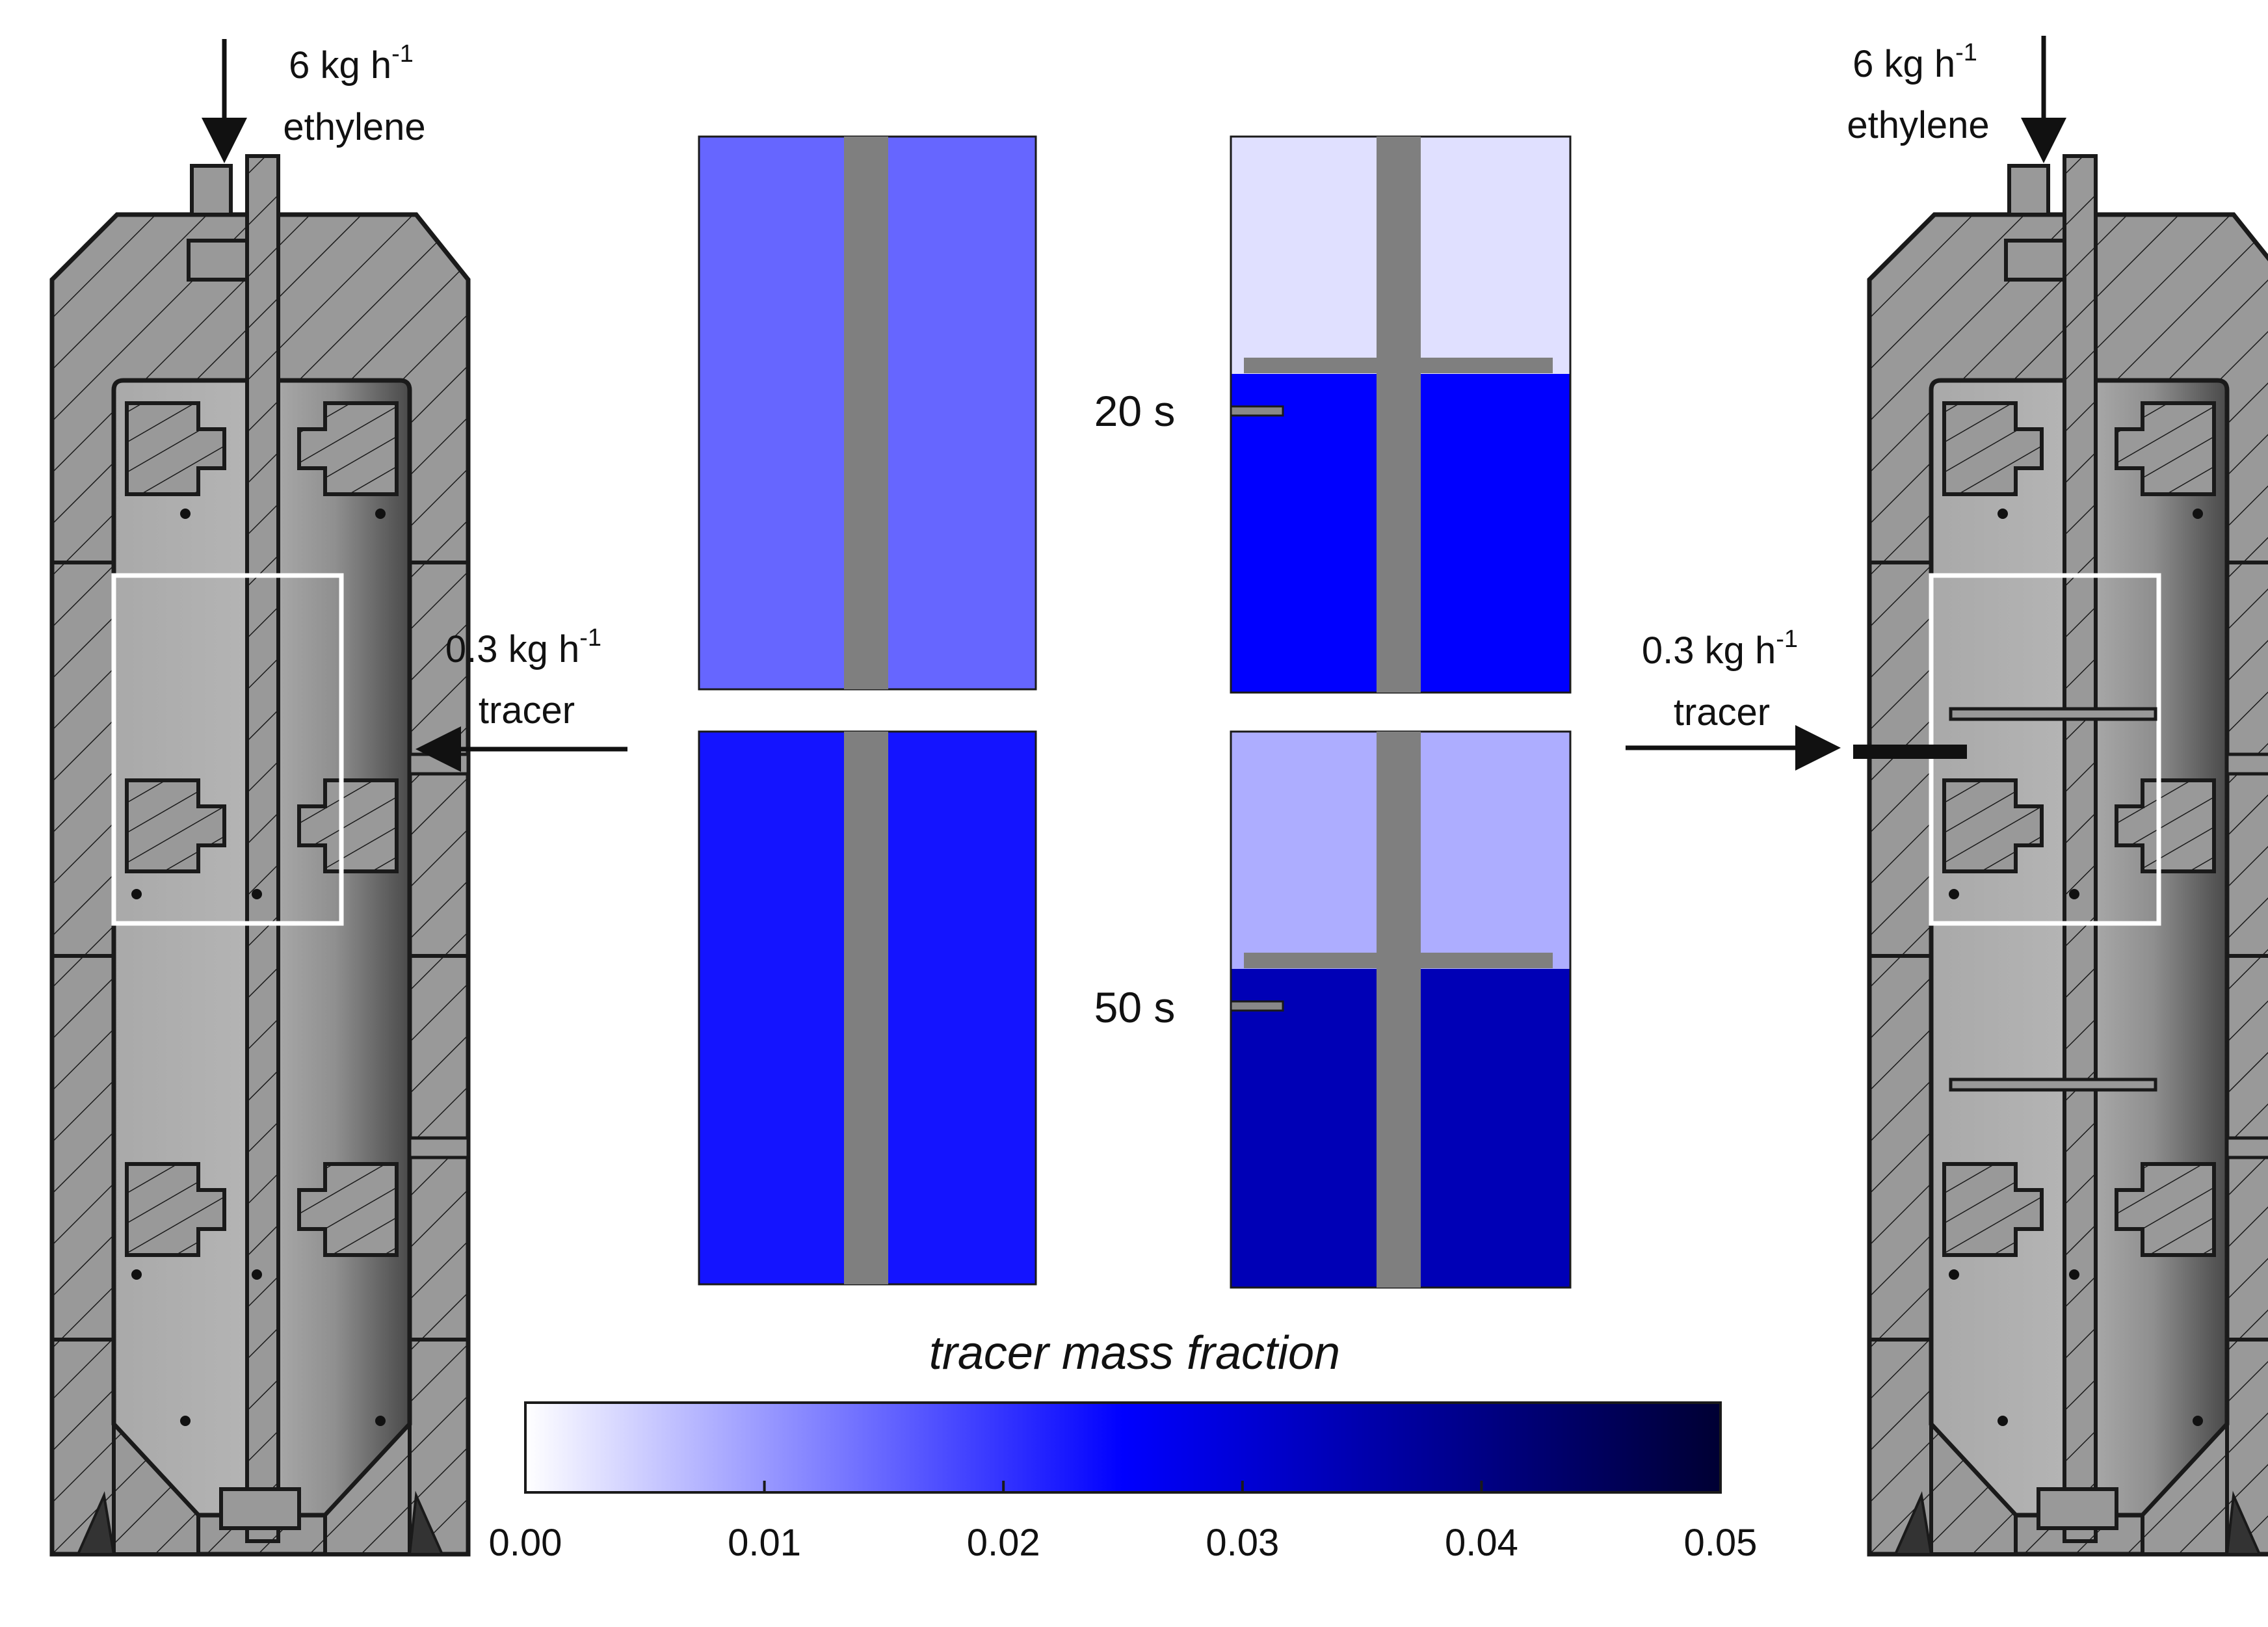 Image resolution: width=2268 pixels, height=1627 pixels. Describe the element at coordinates (1481, 1543) in the screenshot. I see `colorbar-tick-label: 0.04` at that location.